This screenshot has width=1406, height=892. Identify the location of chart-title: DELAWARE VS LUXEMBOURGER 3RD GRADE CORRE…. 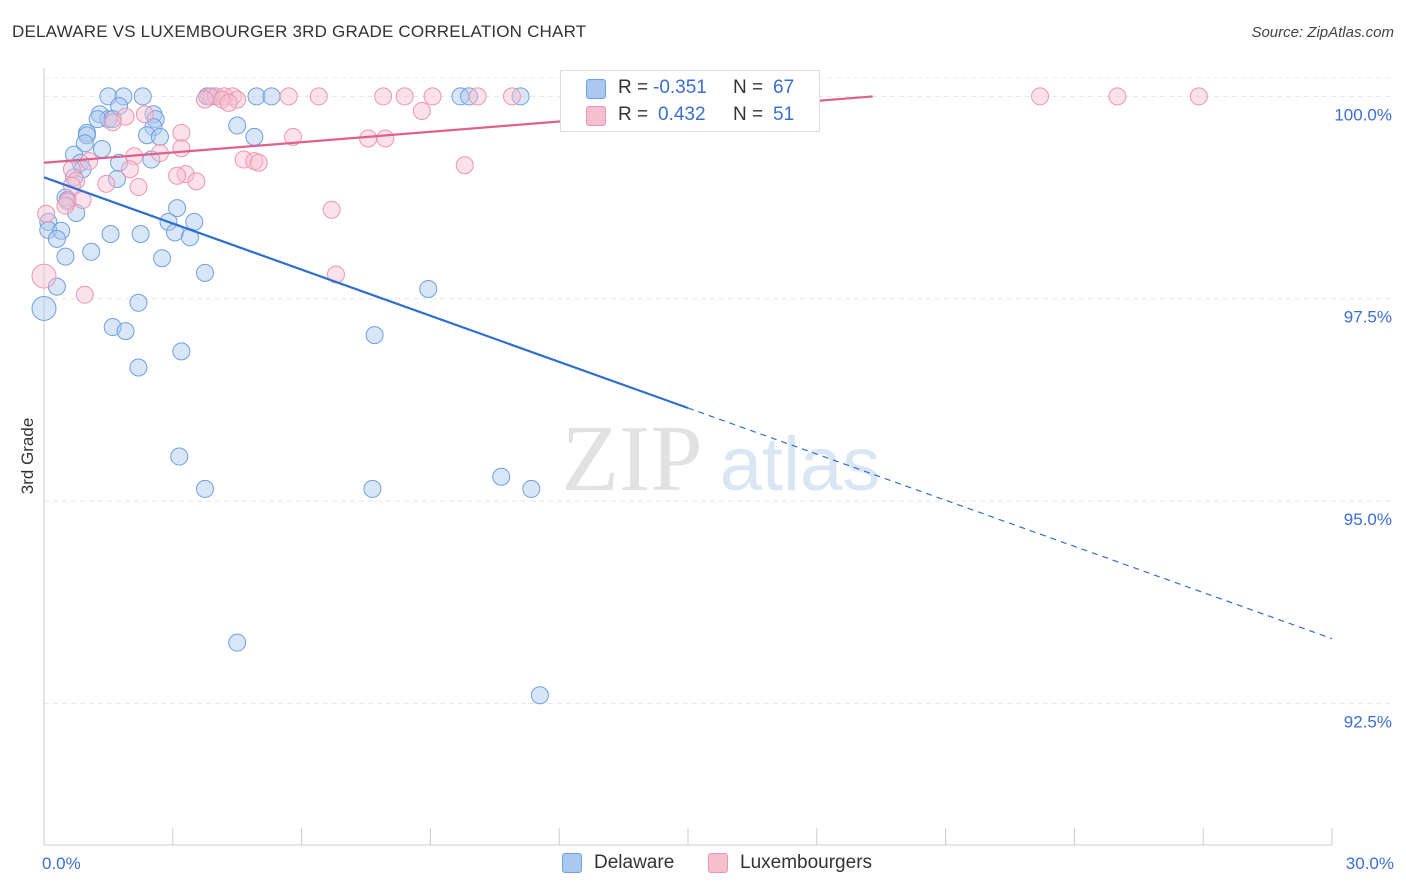
(299, 31).